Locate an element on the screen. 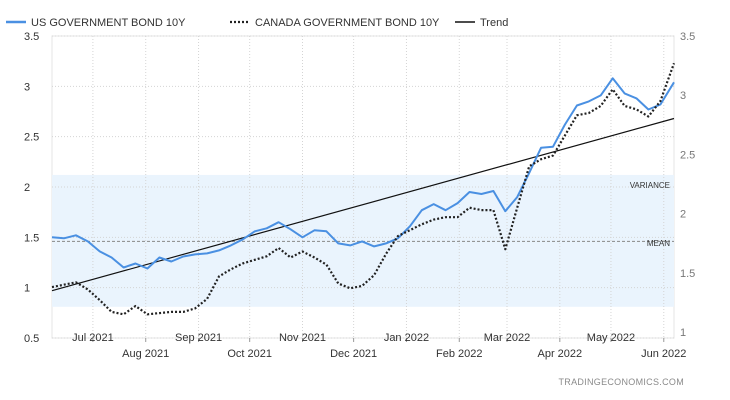 The height and width of the screenshot is (400, 730). x-tick-label: Jun 2022 is located at coordinates (663, 354).